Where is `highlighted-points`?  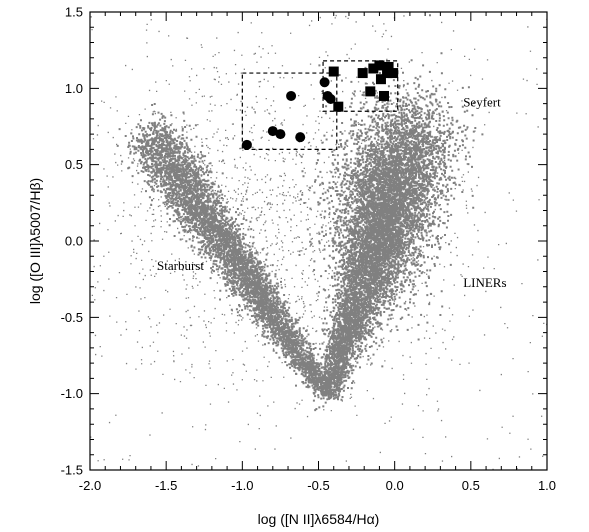 highlighted-points is located at coordinates (320, 105).